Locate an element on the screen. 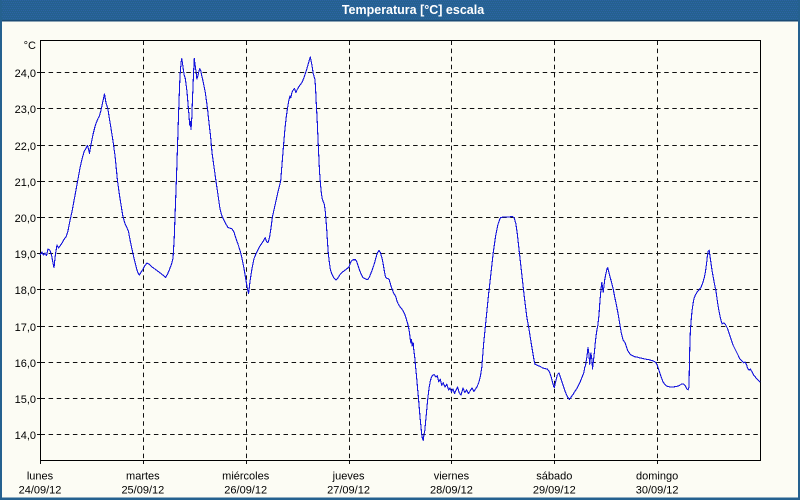 Image resolution: width=800 pixels, height=500 pixels. svg-text: Temperatura [°C] escala is located at coordinates (413, 10).